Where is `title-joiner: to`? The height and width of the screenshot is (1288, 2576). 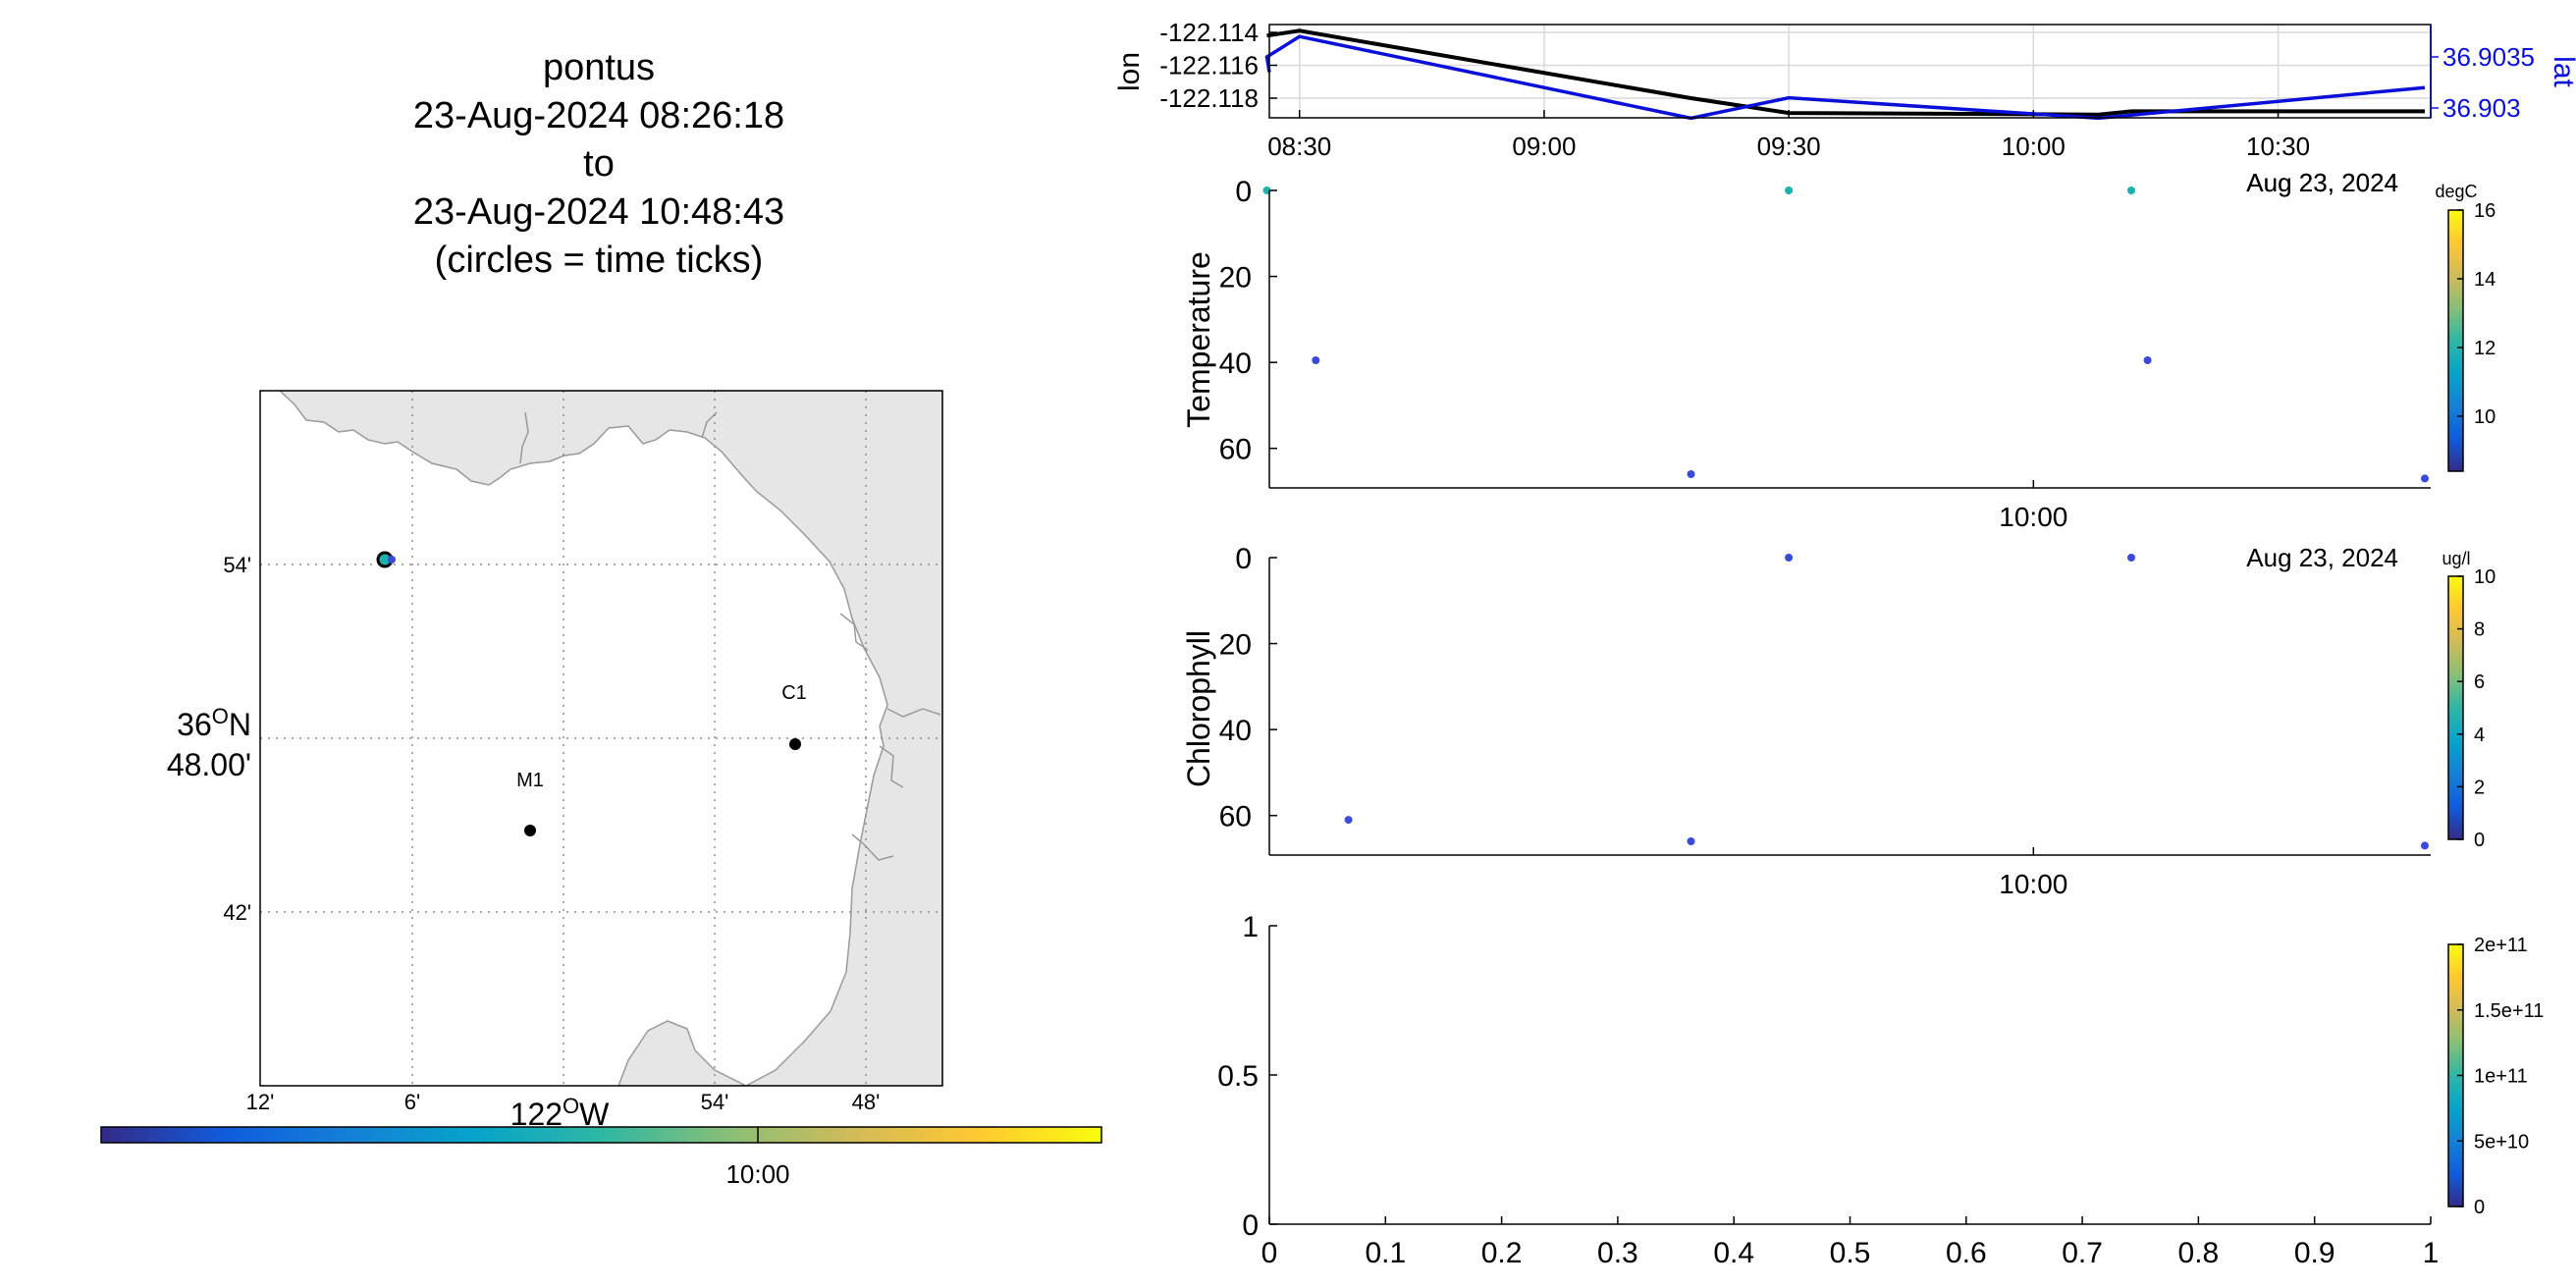
title-joiner: to is located at coordinates (599, 164).